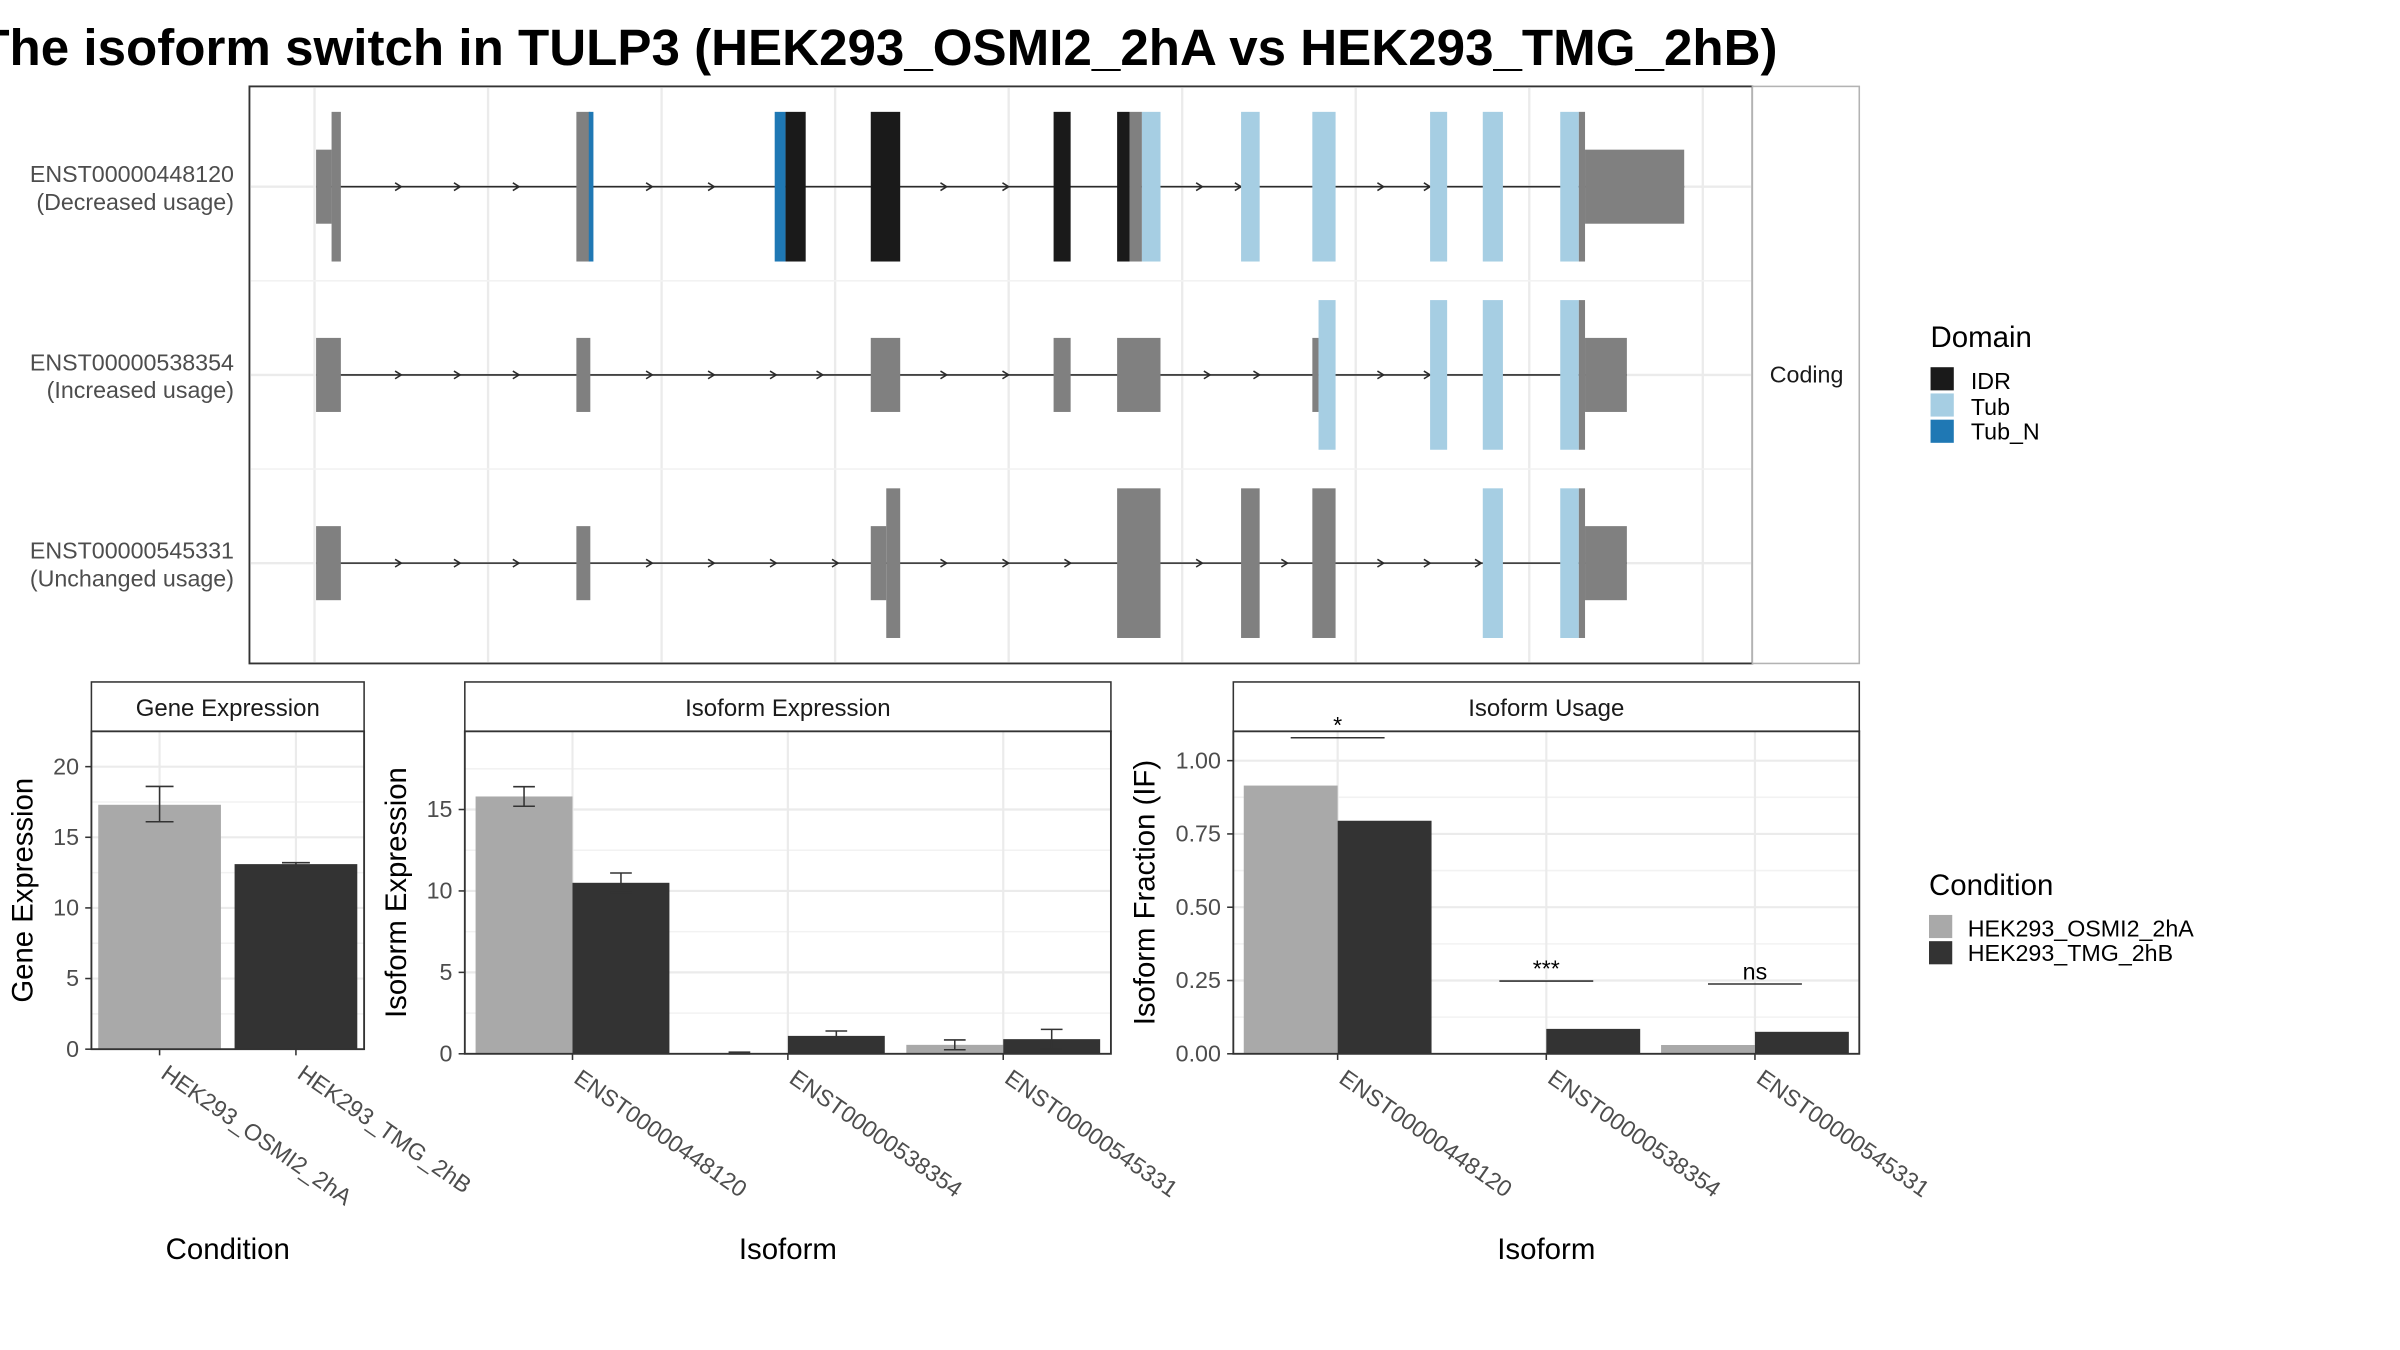 The height and width of the screenshot is (1350, 2400). I want to click on significance-label: ns, so click(1755, 971).